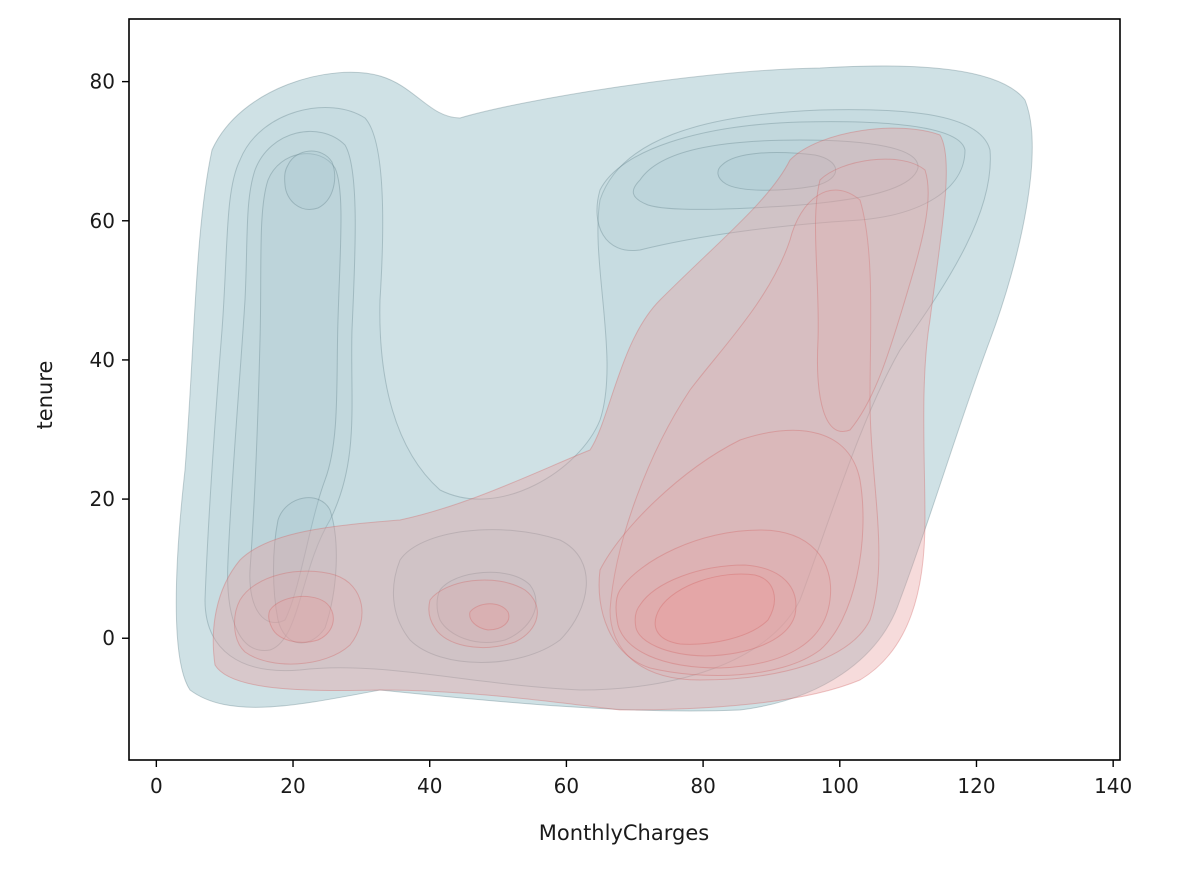  I want to click on y-tick-label: 0, so click(108, 638).